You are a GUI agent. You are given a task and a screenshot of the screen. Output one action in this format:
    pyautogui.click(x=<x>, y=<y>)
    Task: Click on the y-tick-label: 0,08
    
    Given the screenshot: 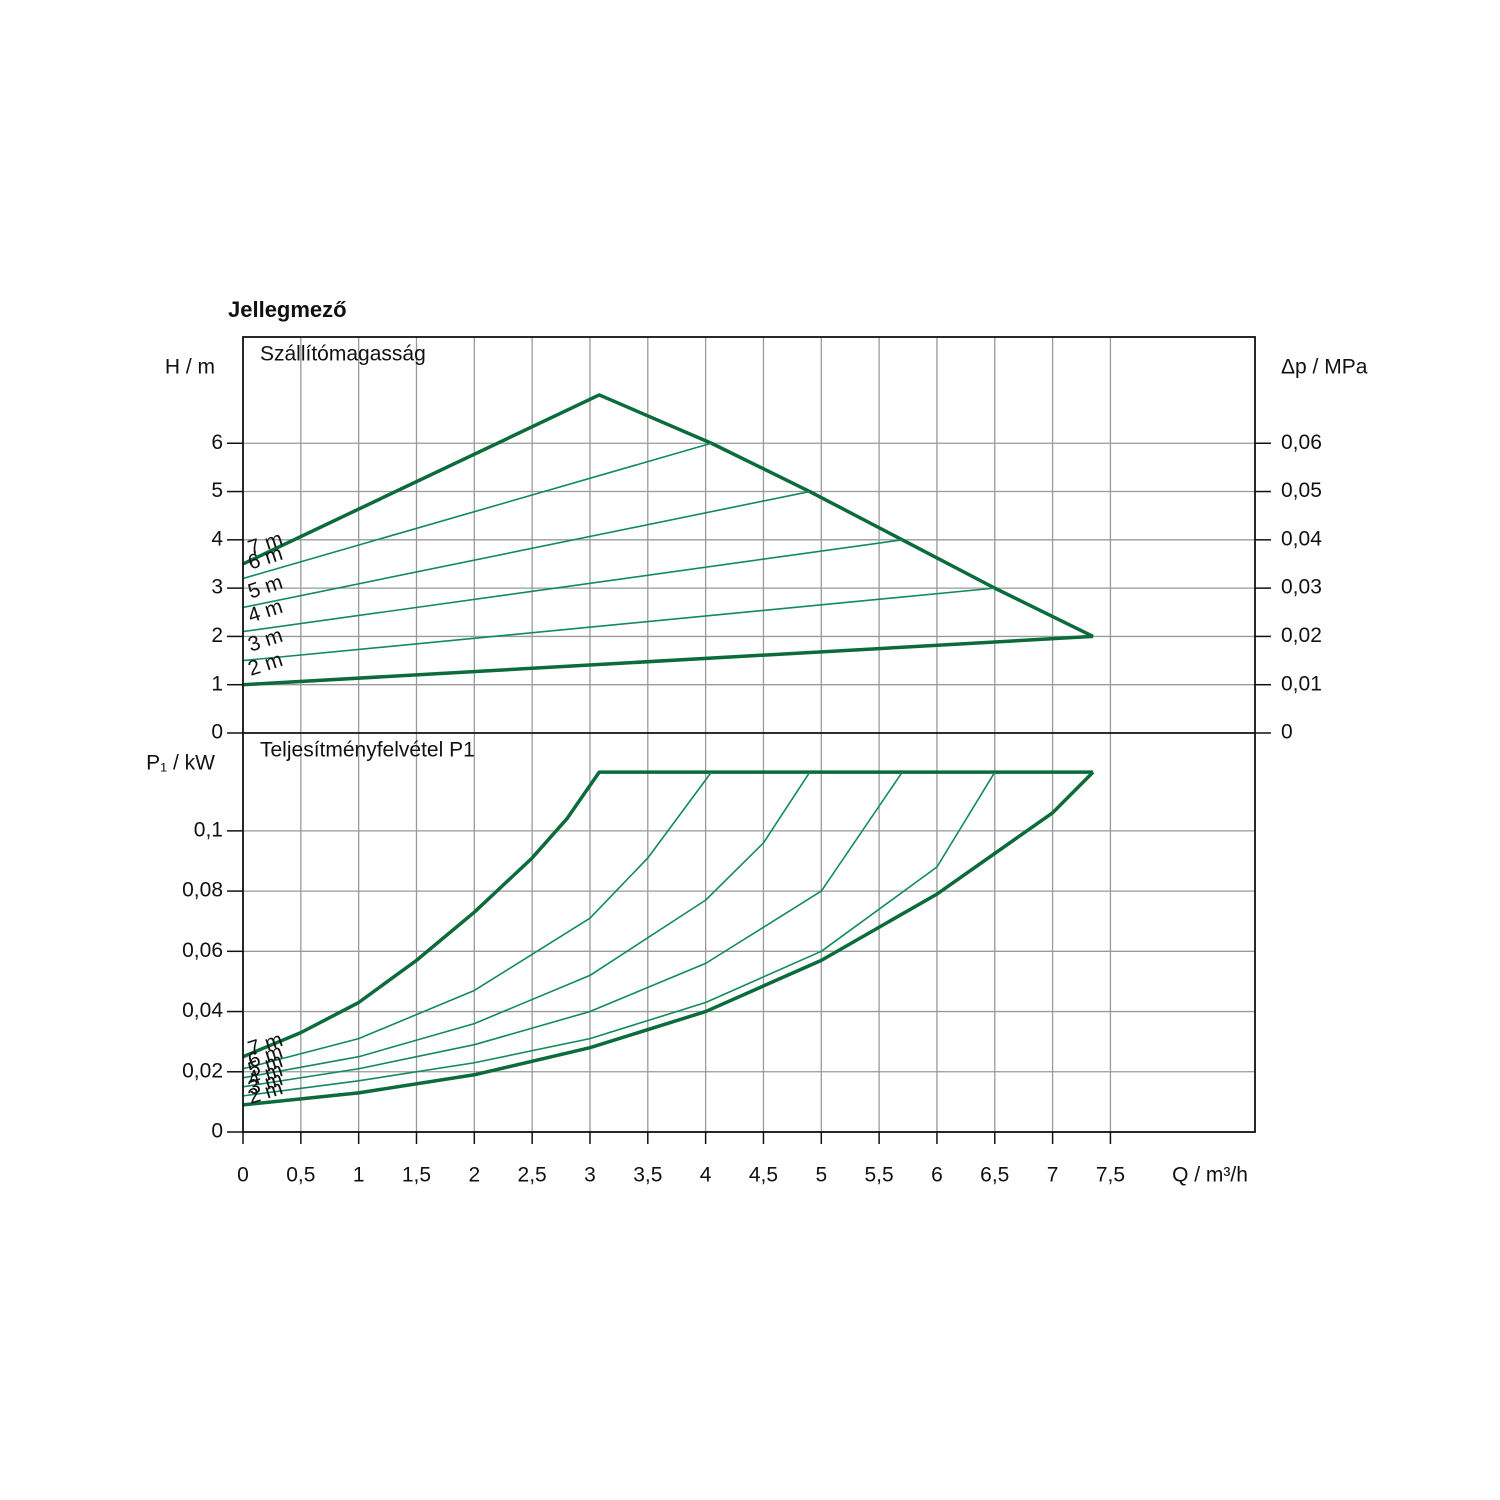 What is the action you would take?
    pyautogui.click(x=202, y=890)
    